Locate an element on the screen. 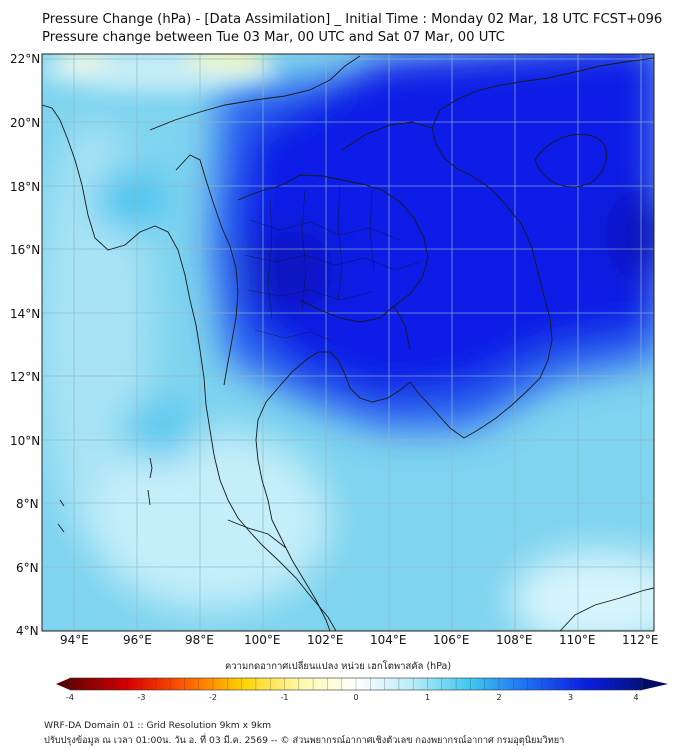 Image resolution: width=676 pixels, height=756 pixels. colorbar-arrow-left is located at coordinates (63, 684).